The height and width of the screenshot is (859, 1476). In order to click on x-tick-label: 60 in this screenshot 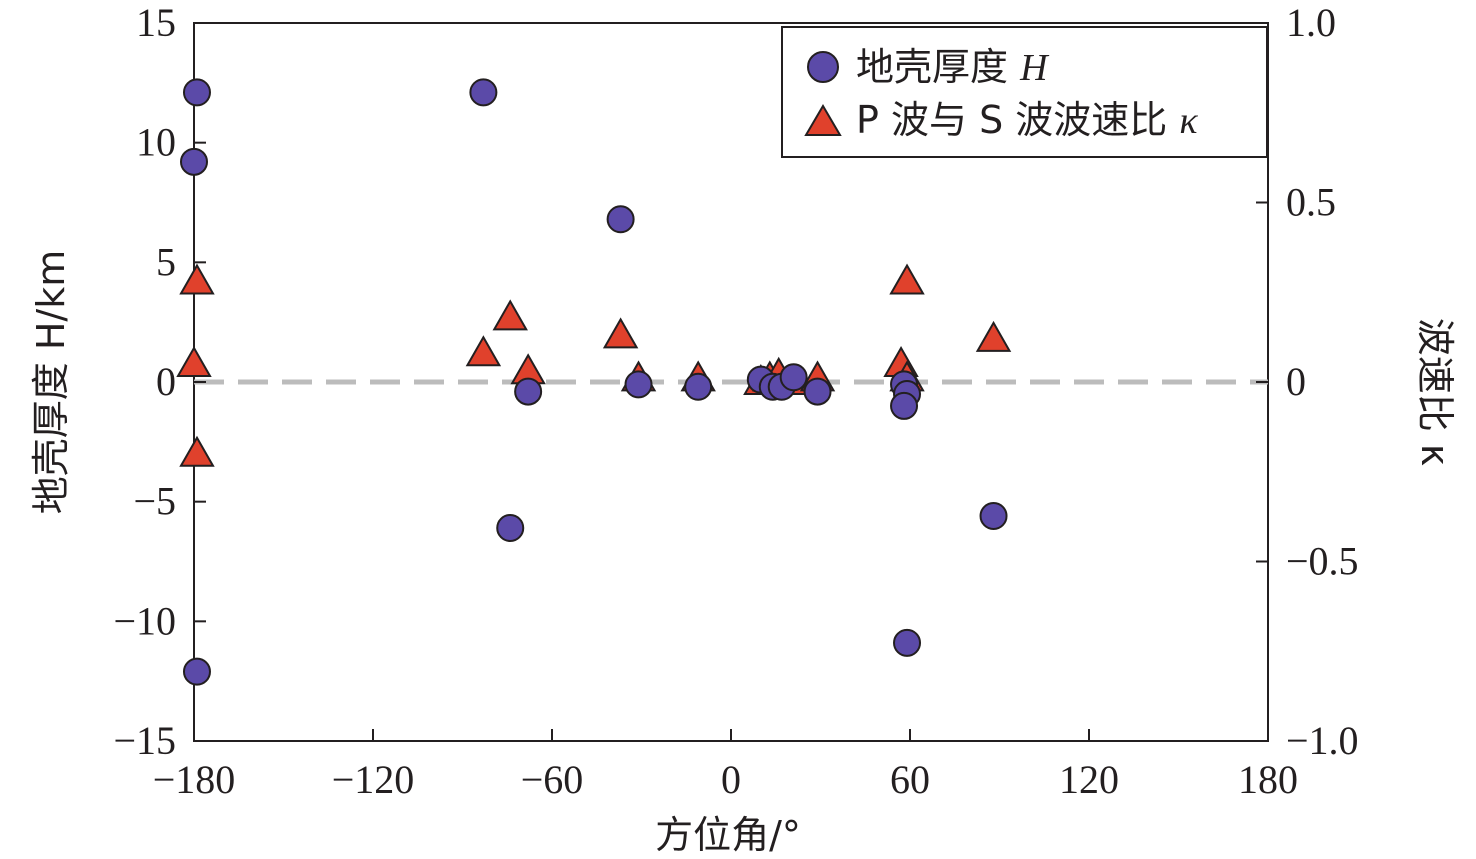, I will do `click(910, 779)`.